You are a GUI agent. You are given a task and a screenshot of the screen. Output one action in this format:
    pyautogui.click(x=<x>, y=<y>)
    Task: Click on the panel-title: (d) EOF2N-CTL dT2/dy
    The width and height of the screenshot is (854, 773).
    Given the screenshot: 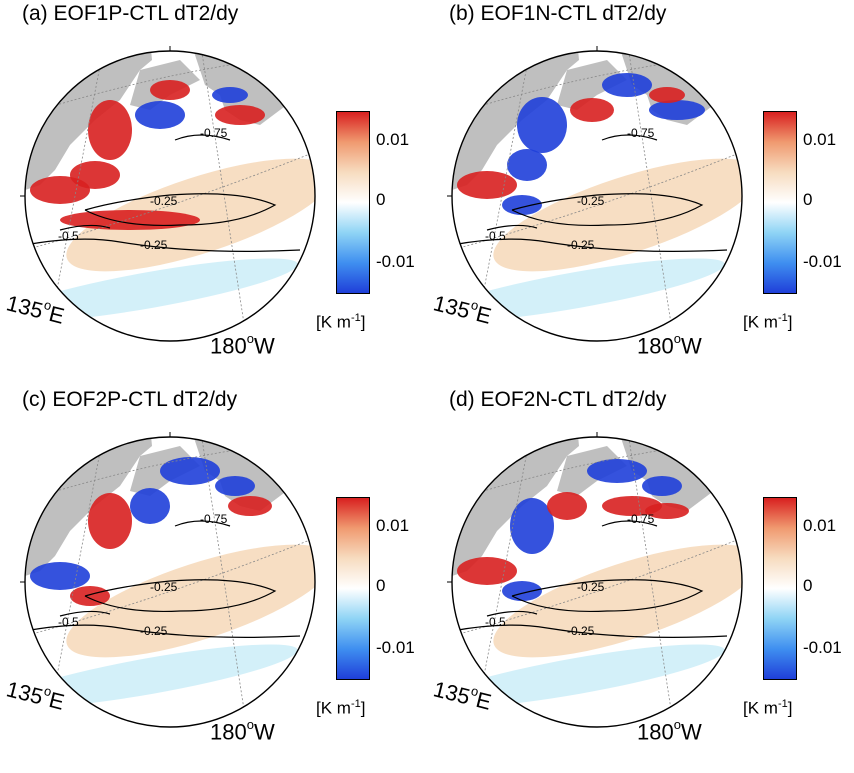 What is the action you would take?
    pyautogui.click(x=558, y=399)
    